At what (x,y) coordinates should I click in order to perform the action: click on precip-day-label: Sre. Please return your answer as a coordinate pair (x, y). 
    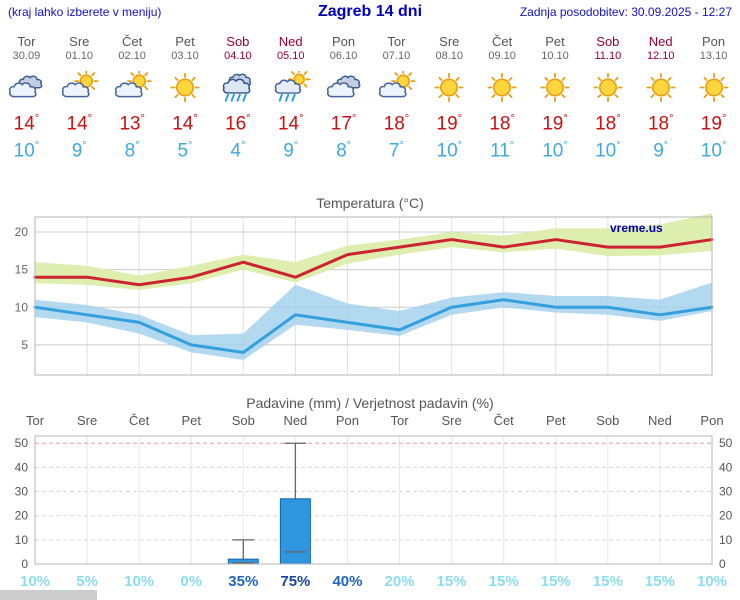
    Looking at the image, I should click on (87, 420).